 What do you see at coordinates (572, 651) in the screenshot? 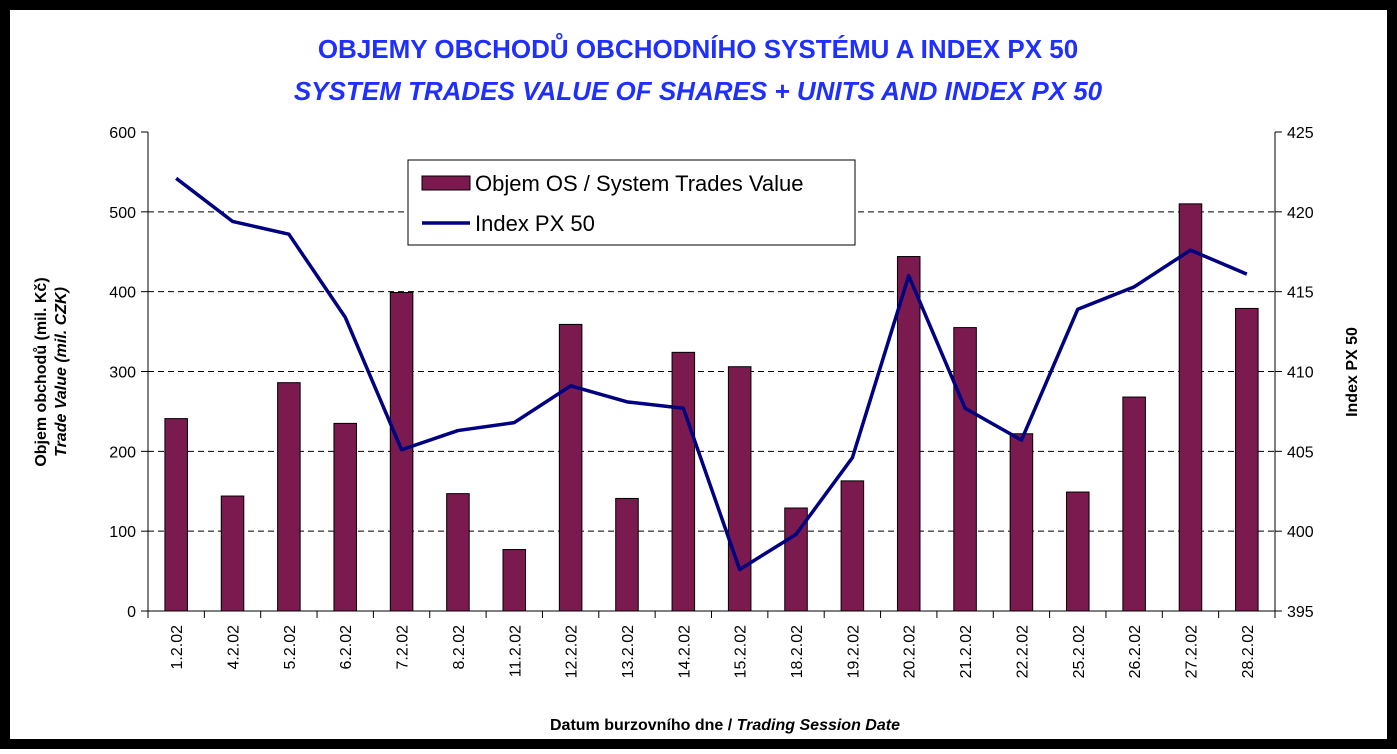
I see `x-tick-label: 12.2.02` at bounding box center [572, 651].